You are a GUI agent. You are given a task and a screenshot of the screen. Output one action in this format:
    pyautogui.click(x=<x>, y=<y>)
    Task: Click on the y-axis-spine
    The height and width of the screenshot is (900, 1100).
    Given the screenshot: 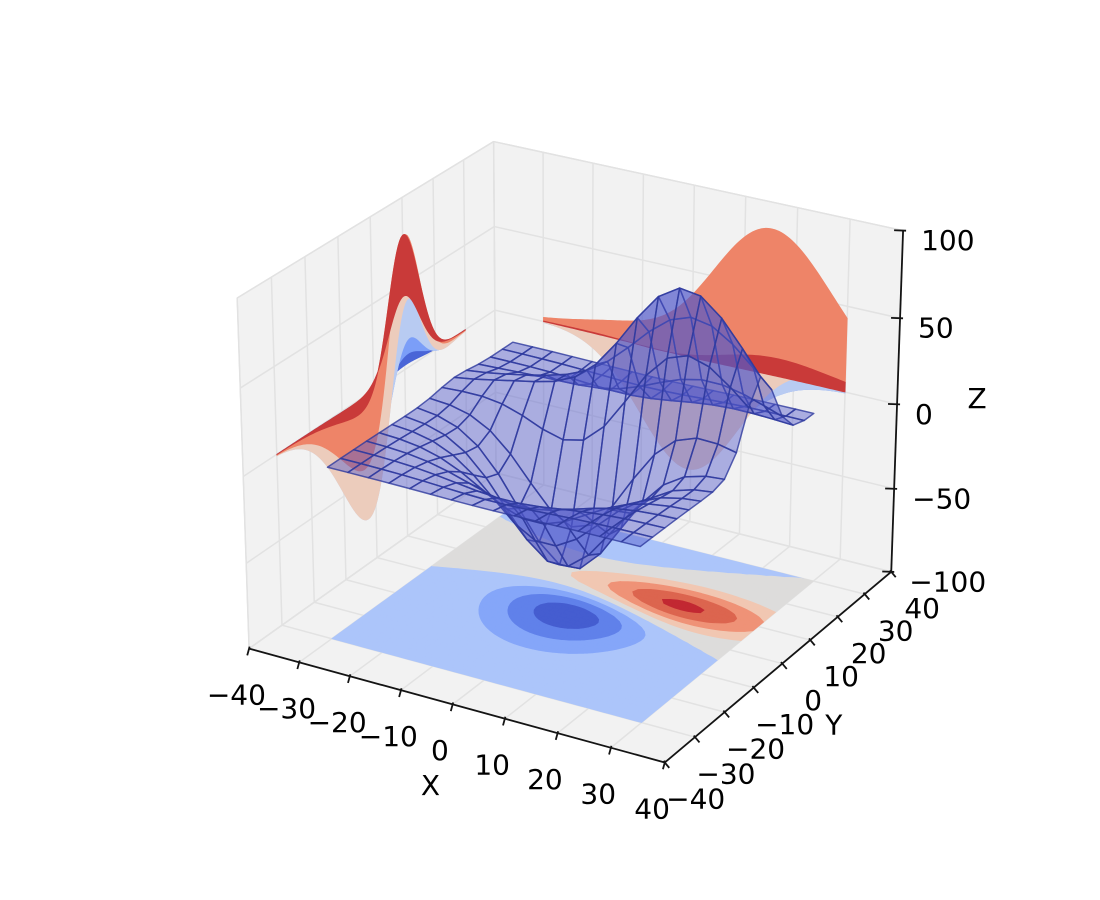 What is the action you would take?
    pyautogui.click(x=778, y=667)
    